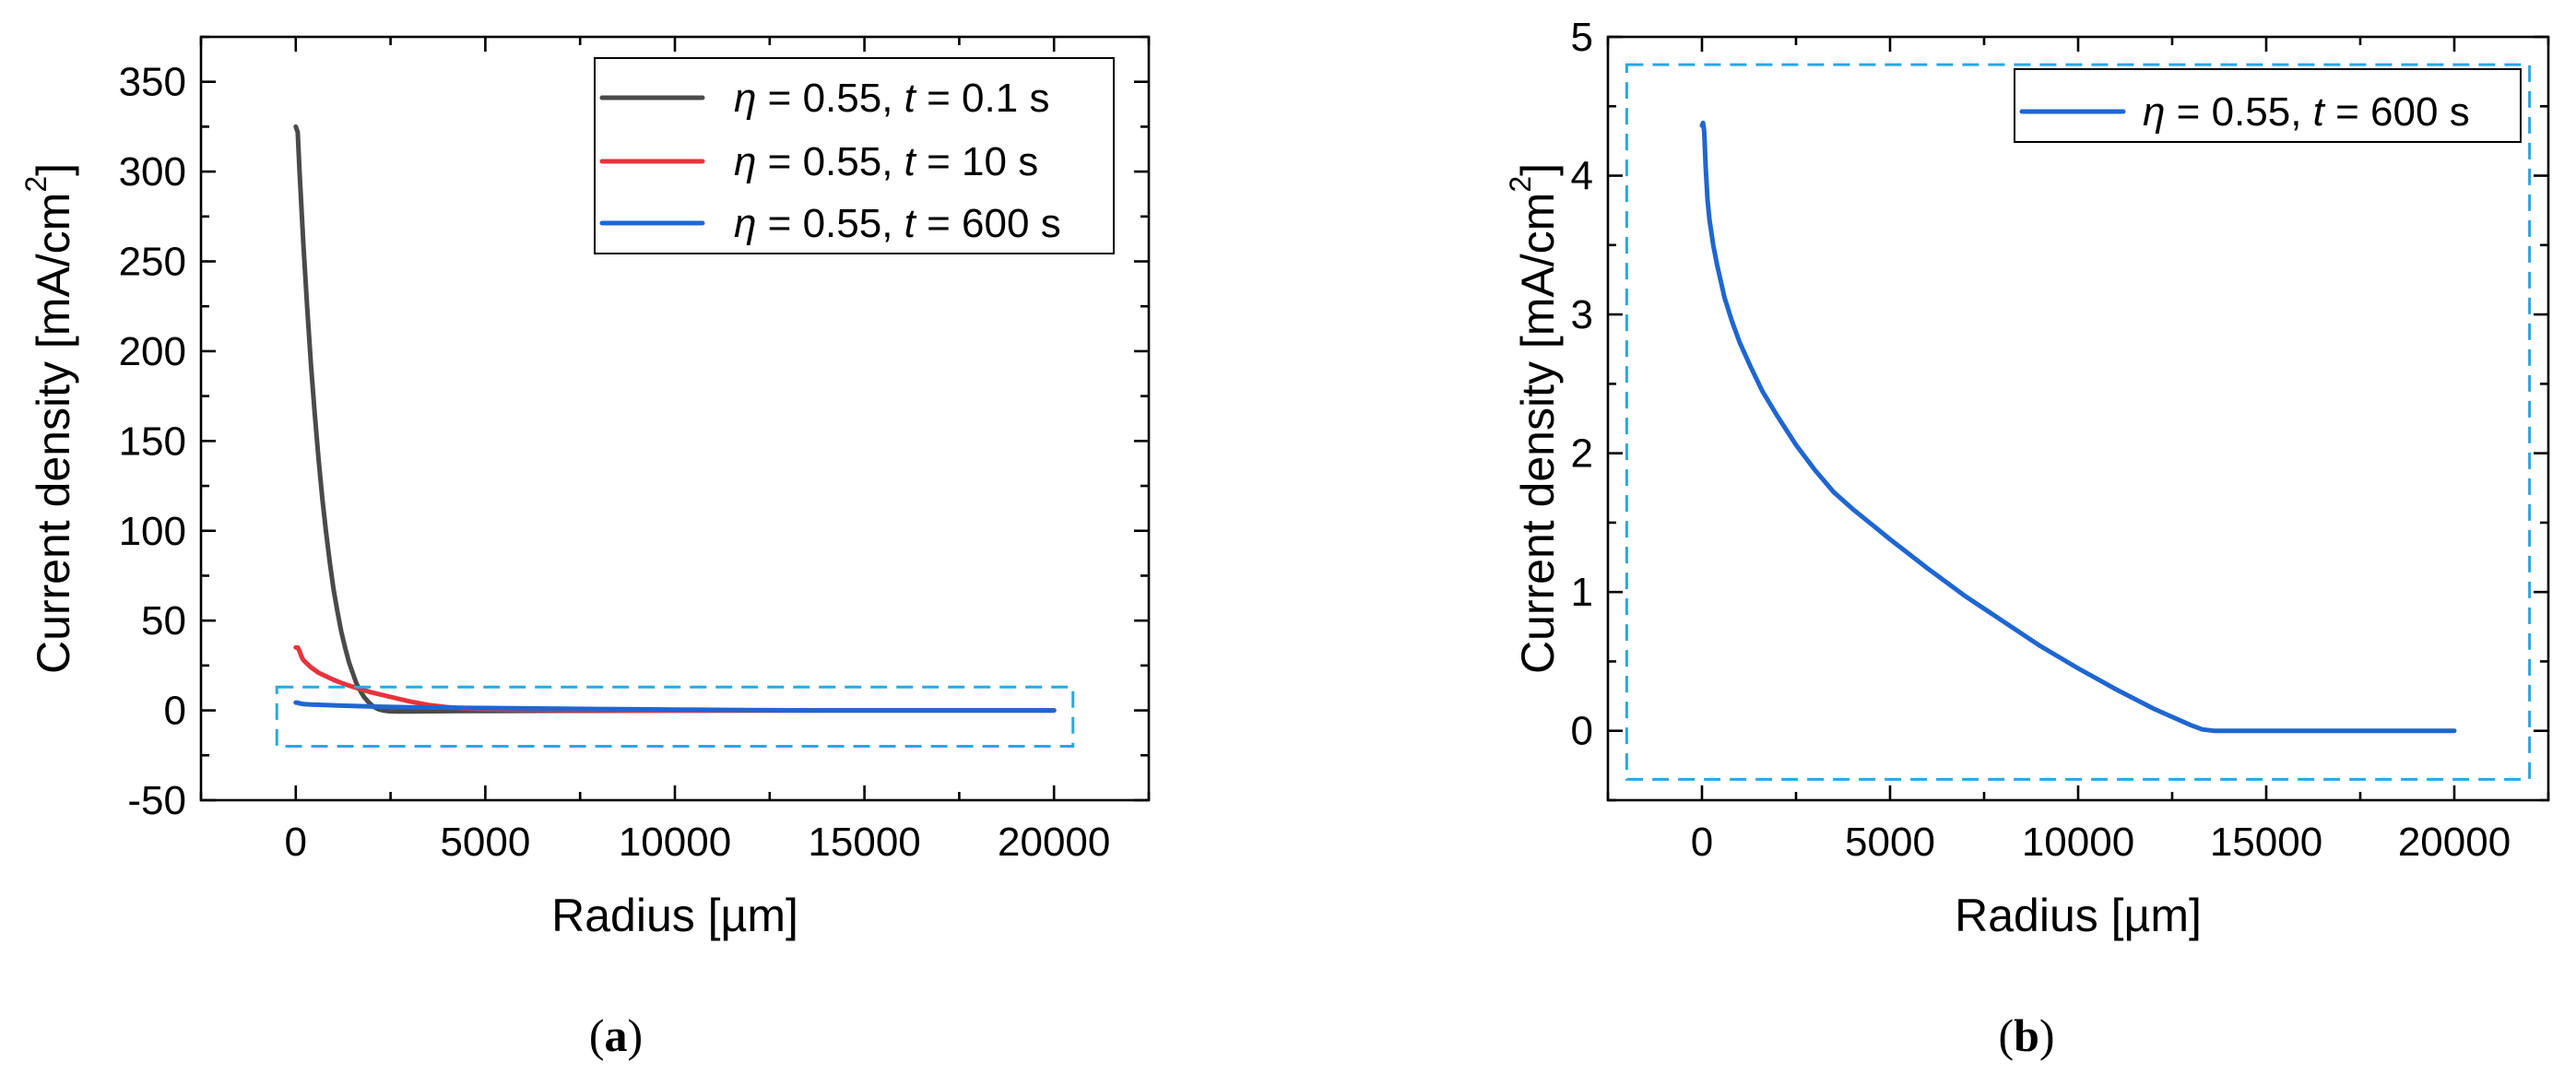 The height and width of the screenshot is (1074, 2576). I want to click on y-tick-label: 100, so click(152, 531).